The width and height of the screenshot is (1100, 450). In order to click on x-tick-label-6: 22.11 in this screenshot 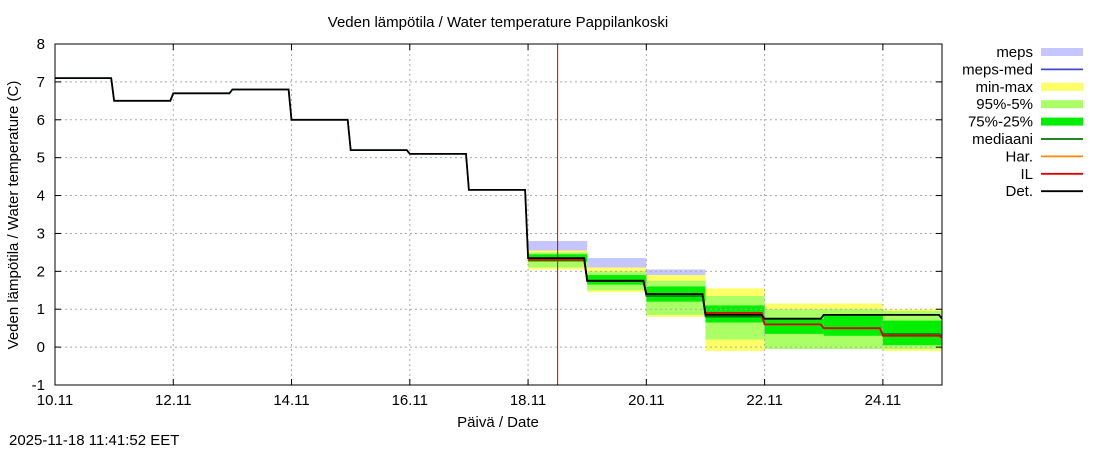, I will do `click(764, 400)`.